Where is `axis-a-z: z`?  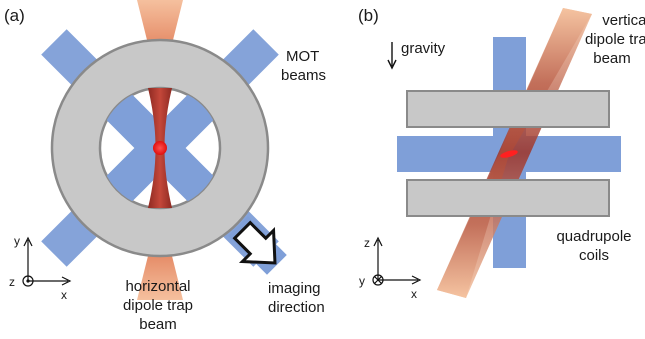 axis-a-z: z is located at coordinates (12, 282).